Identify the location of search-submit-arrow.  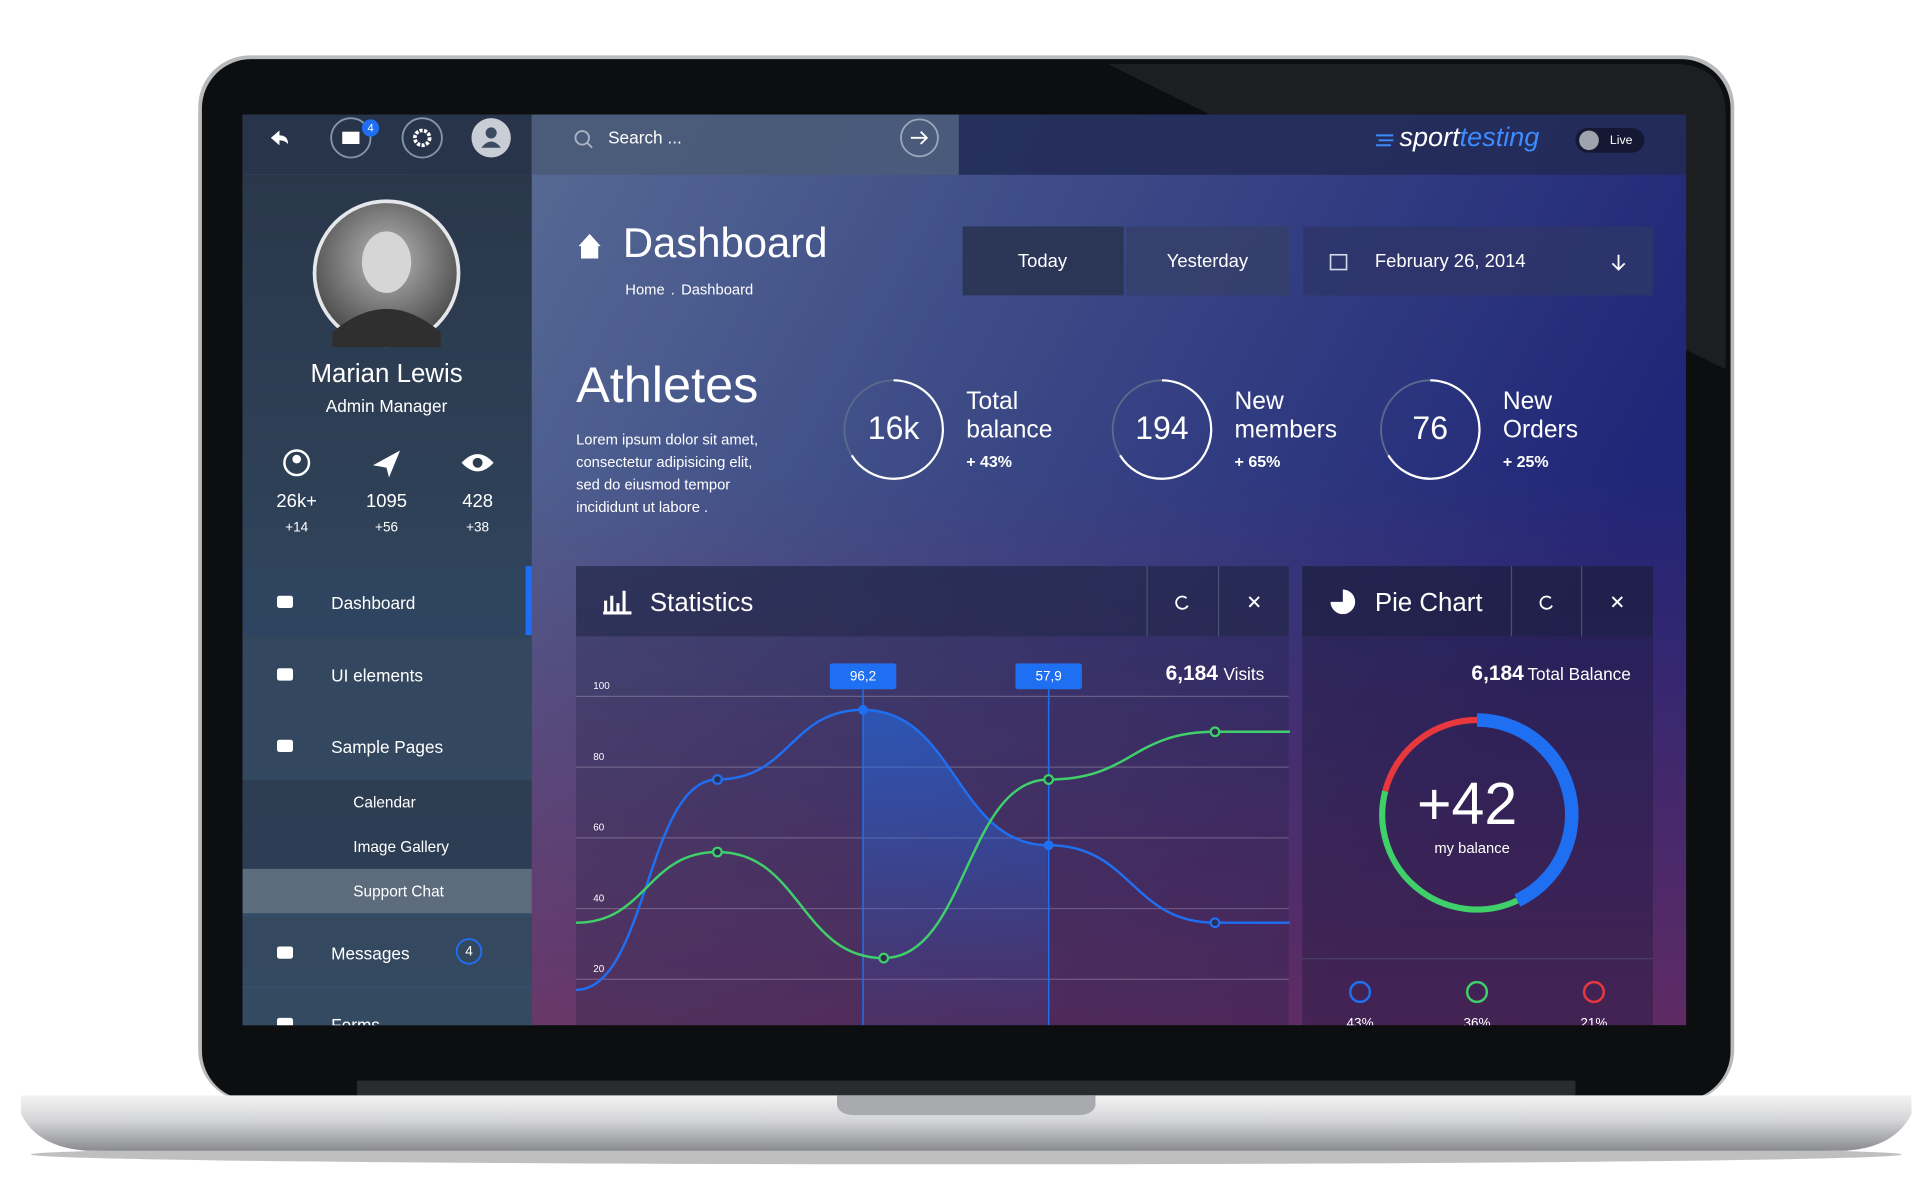
(919, 138).